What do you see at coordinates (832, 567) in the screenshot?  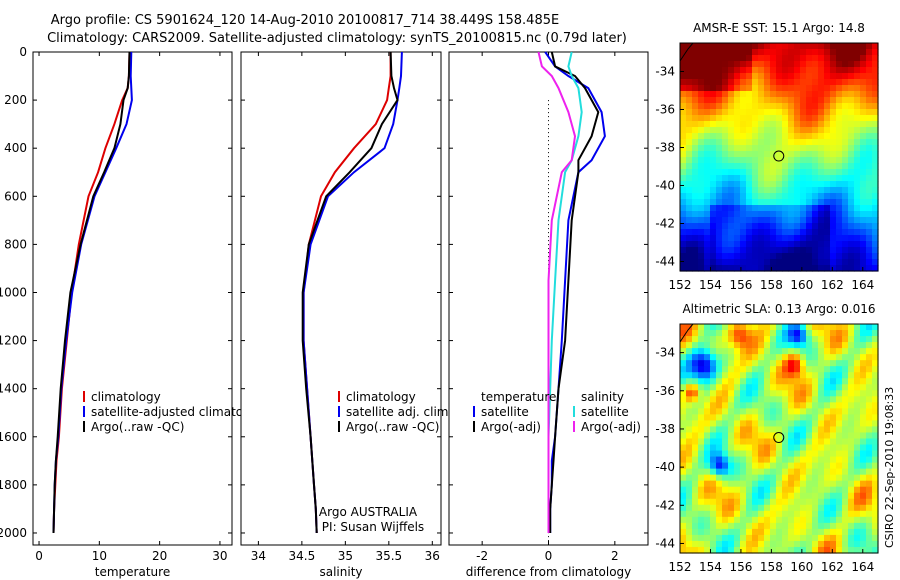 I see `x-tick-label: 162` at bounding box center [832, 567].